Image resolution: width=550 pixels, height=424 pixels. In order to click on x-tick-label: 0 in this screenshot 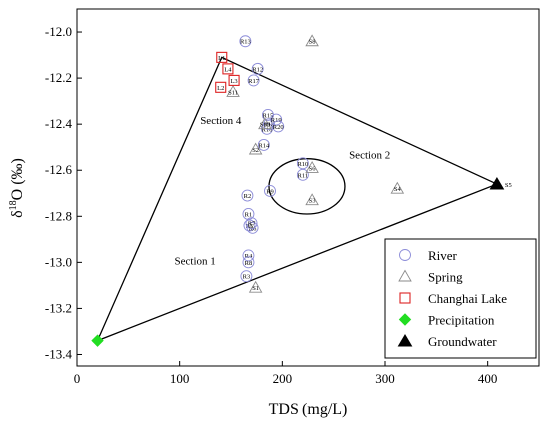, I will do `click(77, 378)`.